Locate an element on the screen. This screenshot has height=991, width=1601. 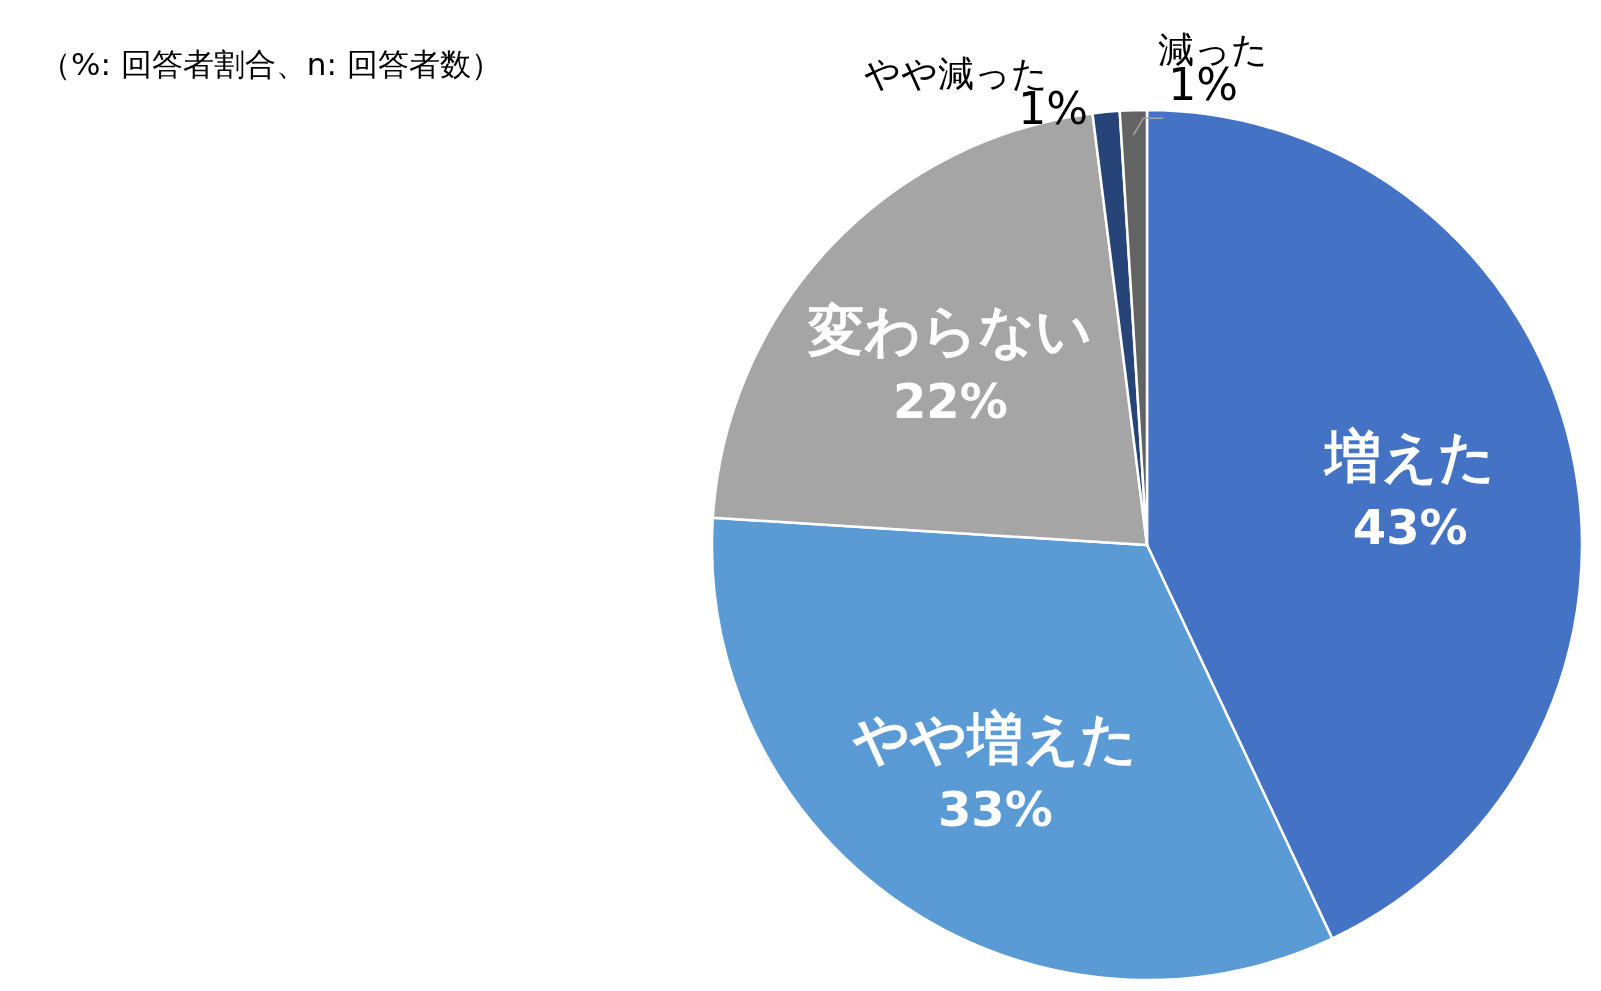
slice-label: 増えた is located at coordinates (1409, 457).